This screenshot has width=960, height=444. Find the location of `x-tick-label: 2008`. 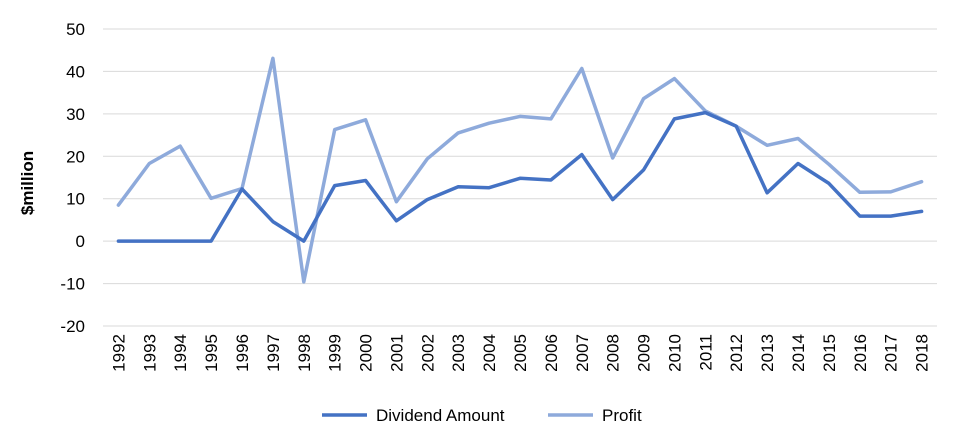

x-tick-label: 2008 is located at coordinates (613, 353).